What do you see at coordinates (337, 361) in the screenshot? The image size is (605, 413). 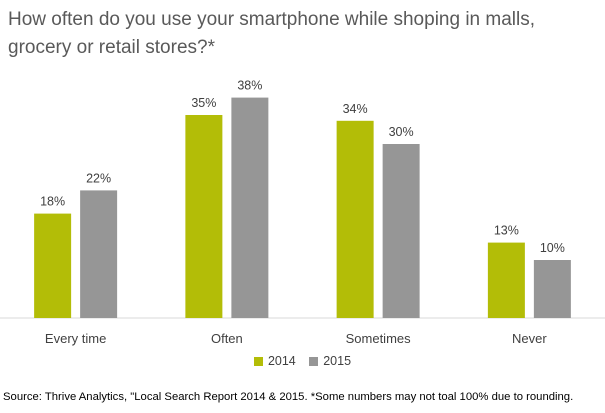 I see `legend-label-2015: 2015` at bounding box center [337, 361].